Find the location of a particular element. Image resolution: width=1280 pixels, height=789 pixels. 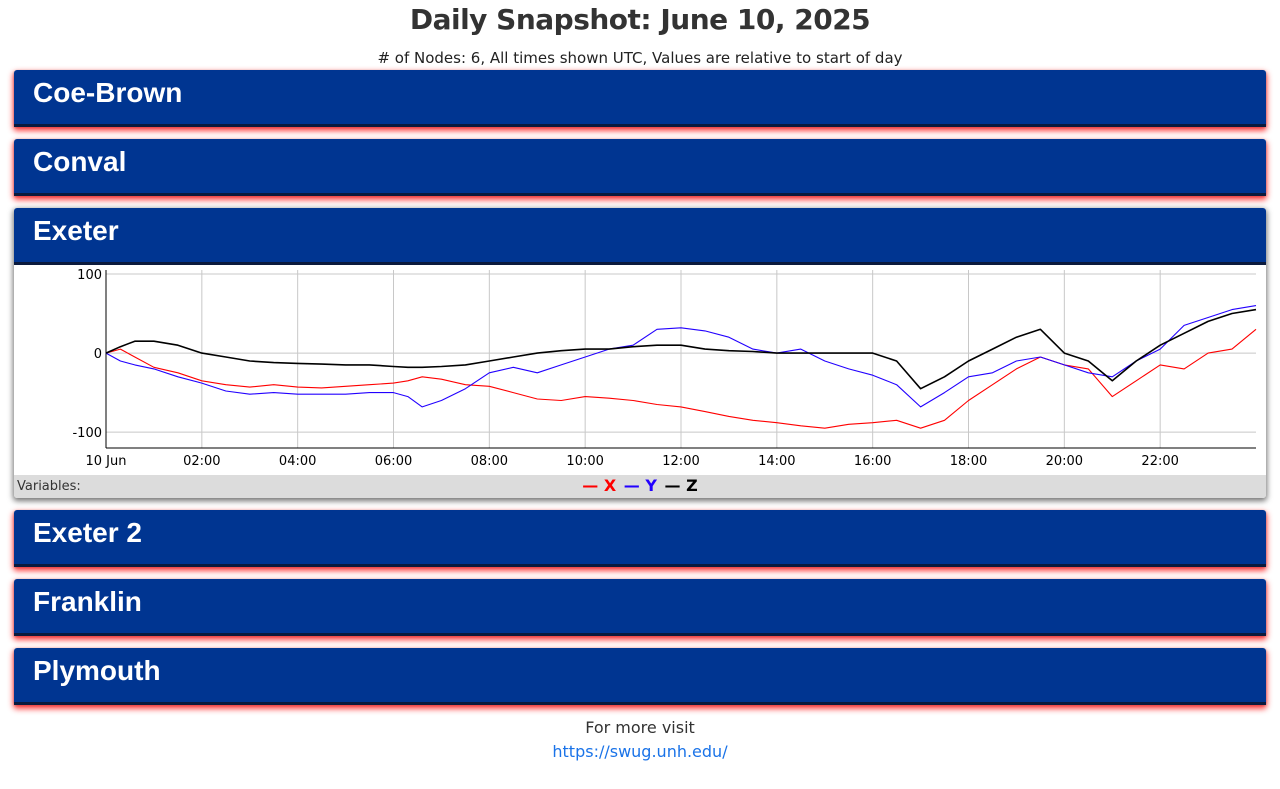

legend-label-x: X is located at coordinates (610, 485).